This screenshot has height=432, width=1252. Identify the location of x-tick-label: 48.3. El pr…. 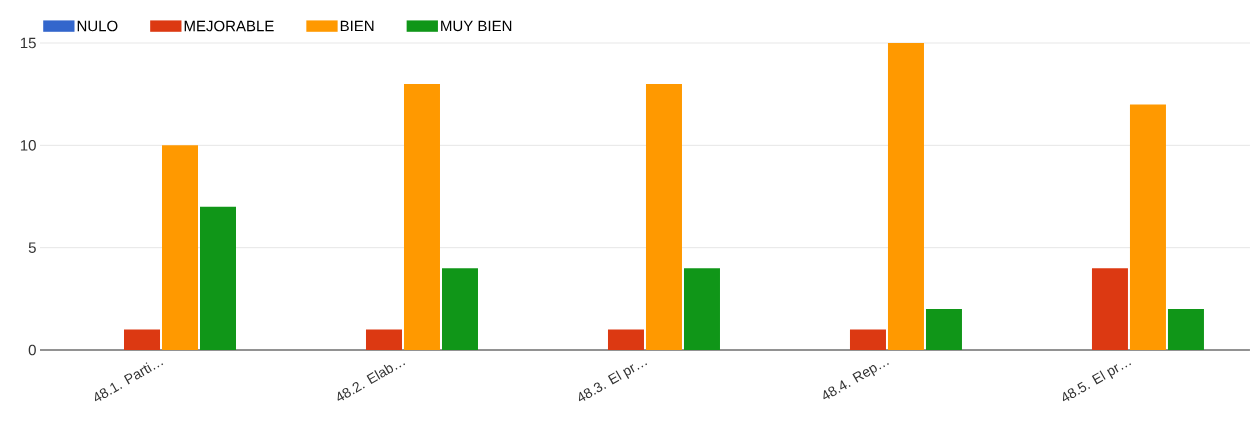
(613, 382).